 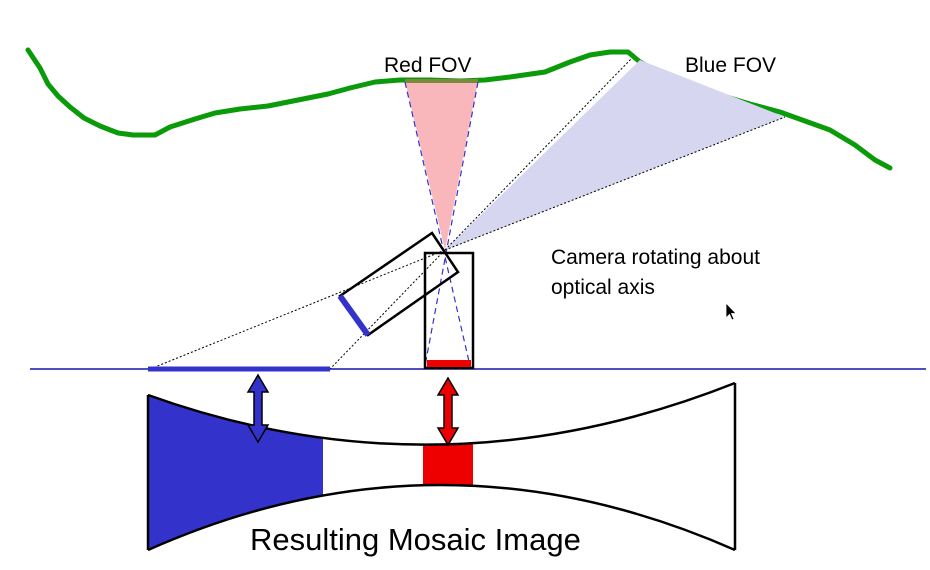 I want to click on camera-upright, so click(x=449, y=310).